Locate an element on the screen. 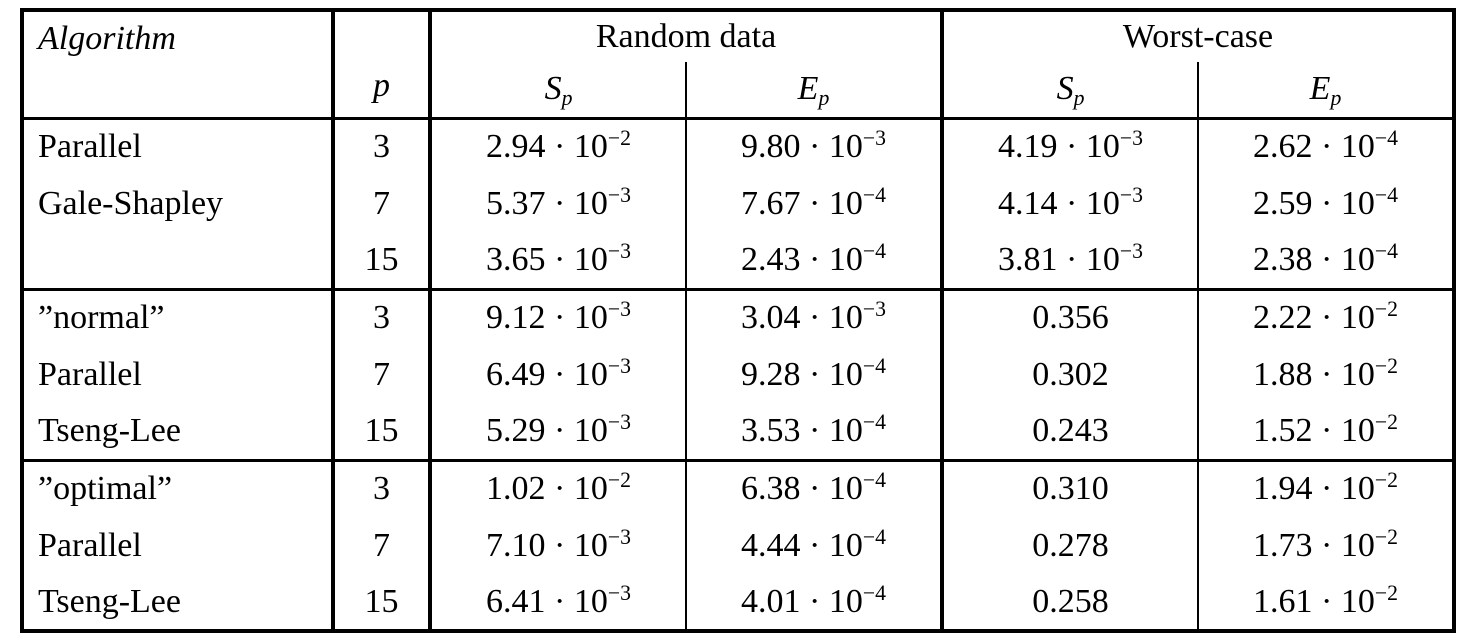  worst-ep-cell: 2.62 · 10−4 is located at coordinates (1325, 146).